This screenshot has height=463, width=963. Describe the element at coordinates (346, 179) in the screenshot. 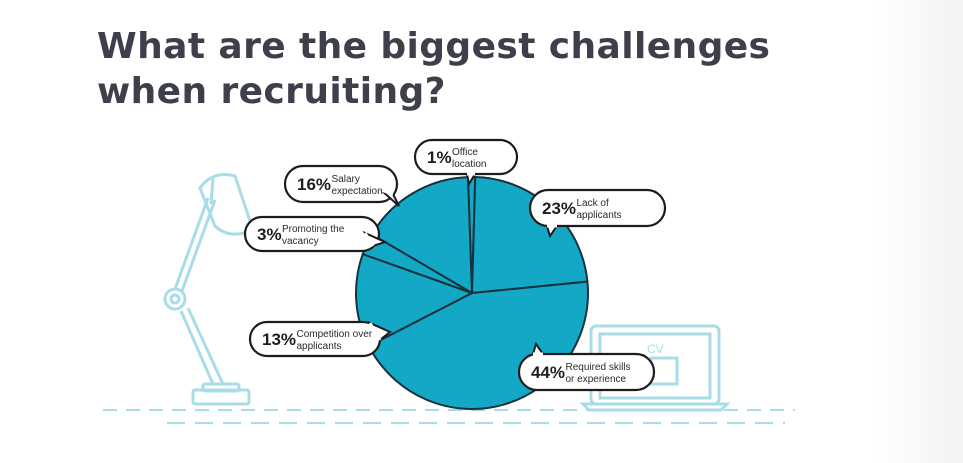

I see `data-label-category: Salary` at that location.